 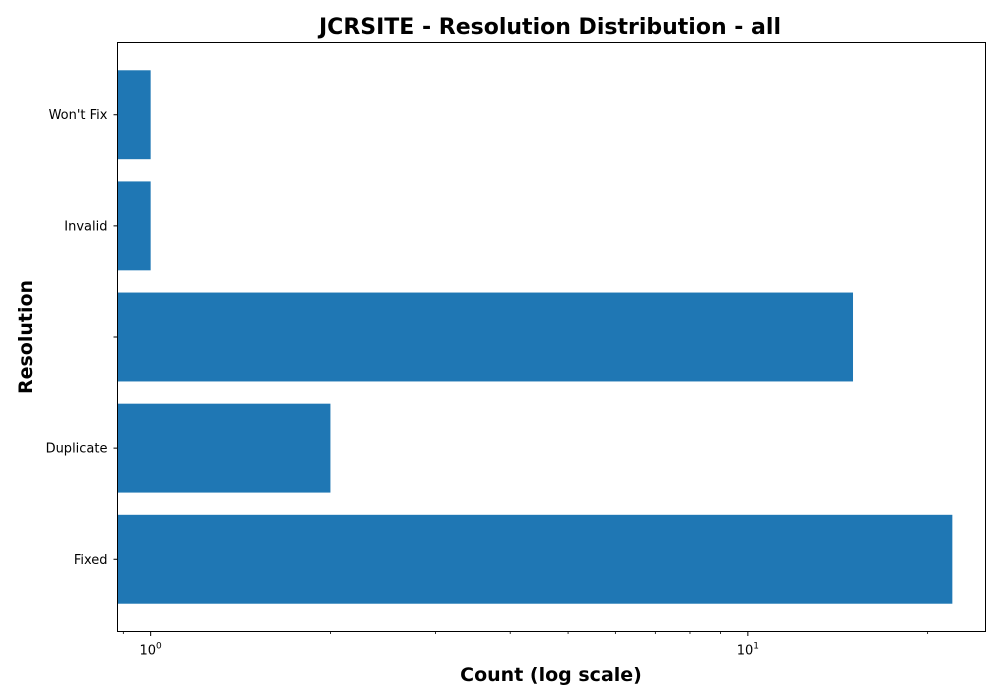 What do you see at coordinates (78, 115) in the screenshot?
I see `y-tick-label: Won't Fix` at bounding box center [78, 115].